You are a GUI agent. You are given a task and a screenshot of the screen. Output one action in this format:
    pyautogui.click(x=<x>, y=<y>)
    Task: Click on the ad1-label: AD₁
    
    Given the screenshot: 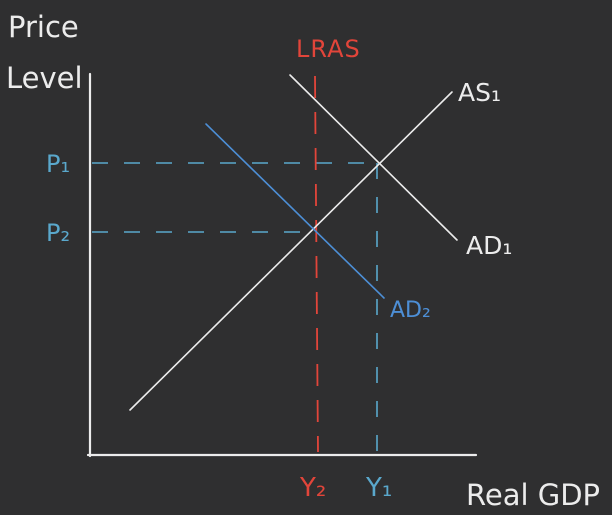 What is the action you would take?
    pyautogui.click(x=489, y=245)
    